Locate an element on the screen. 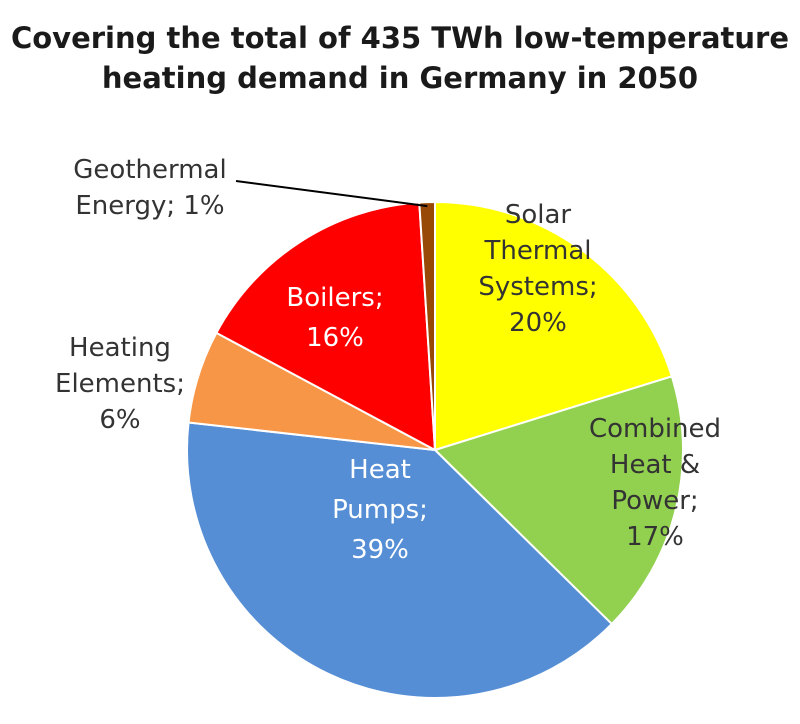 This screenshot has width=800, height=724. data-label-line: 17% is located at coordinates (655, 537).